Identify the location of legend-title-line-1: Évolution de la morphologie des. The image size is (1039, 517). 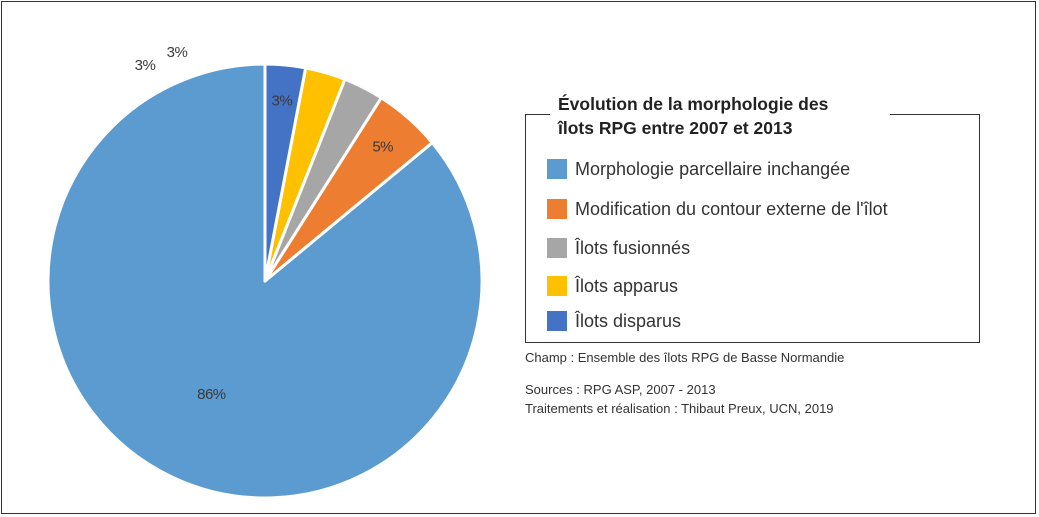
(693, 104).